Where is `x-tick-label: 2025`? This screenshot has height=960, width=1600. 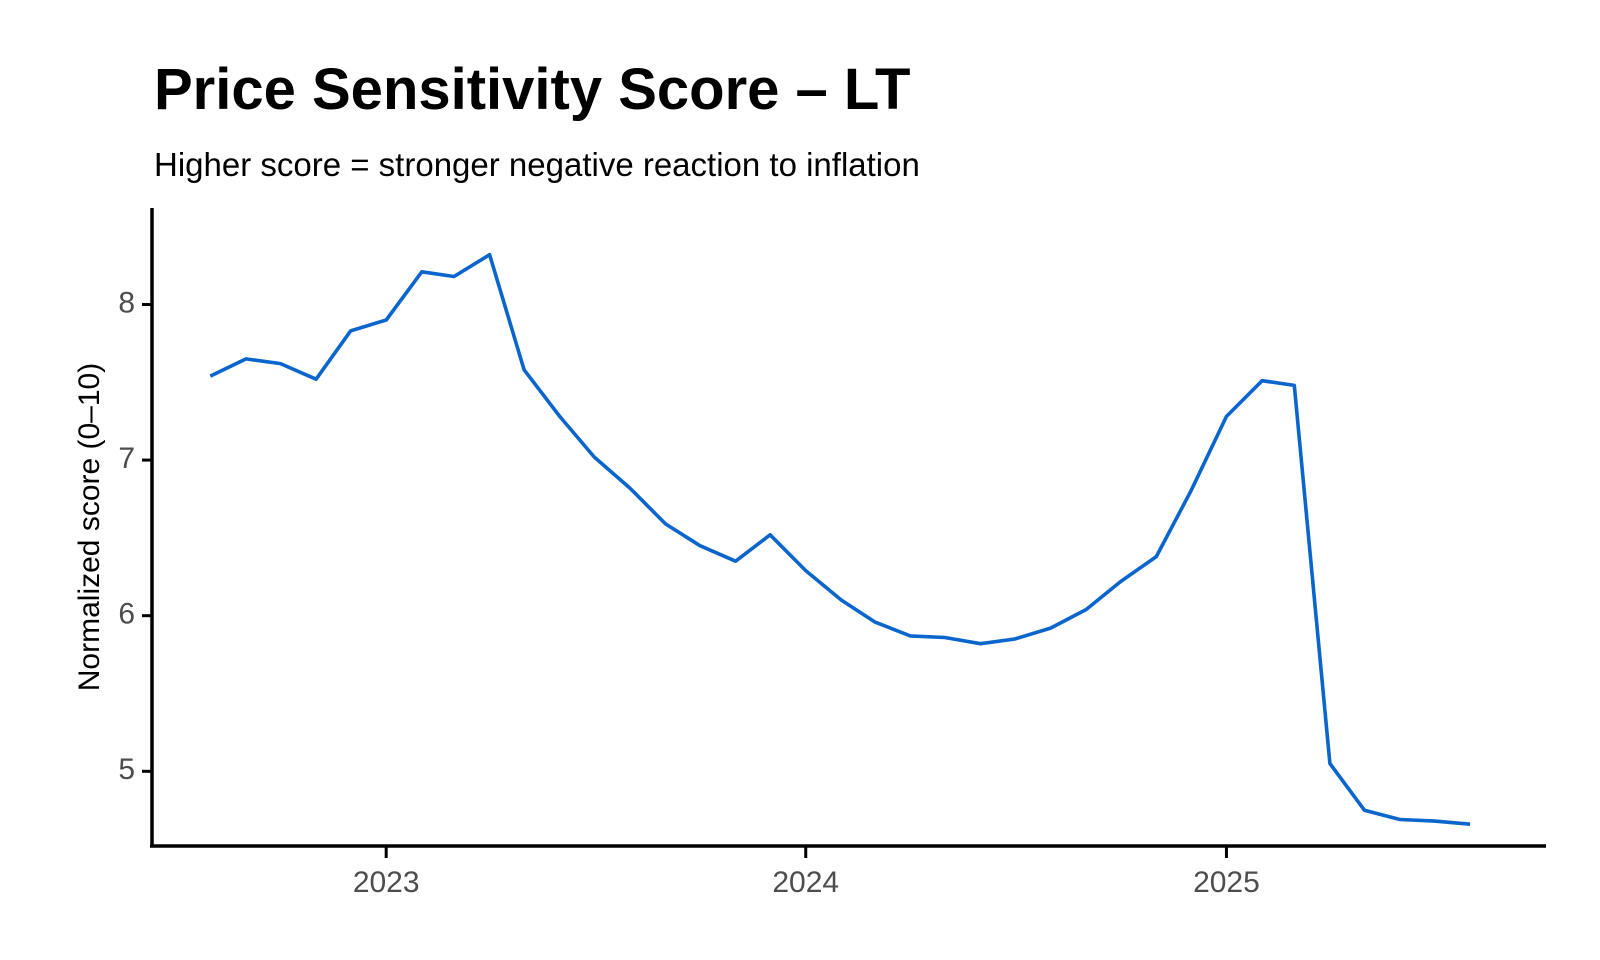 x-tick-label: 2025 is located at coordinates (1226, 882).